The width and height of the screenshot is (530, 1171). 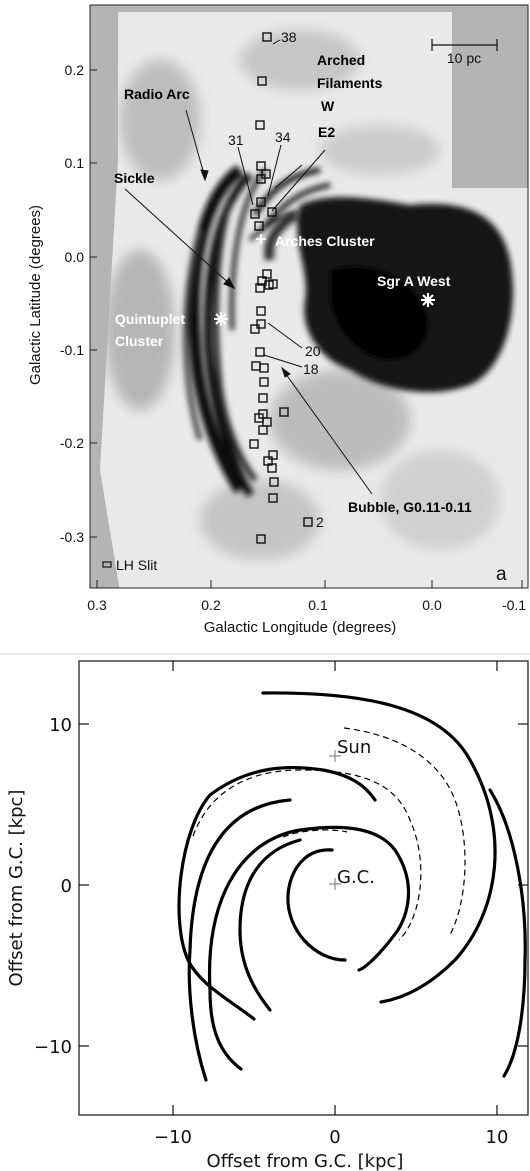 What do you see at coordinates (16, 888) in the screenshot?
I see `bottom-y-axis-label: Offset from G.C. [kpc]` at bounding box center [16, 888].